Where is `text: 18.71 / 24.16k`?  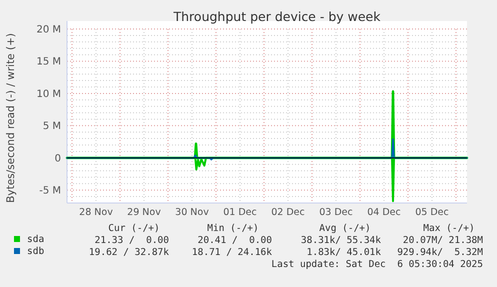 text: 18.71 / 24.16k is located at coordinates (232, 252).